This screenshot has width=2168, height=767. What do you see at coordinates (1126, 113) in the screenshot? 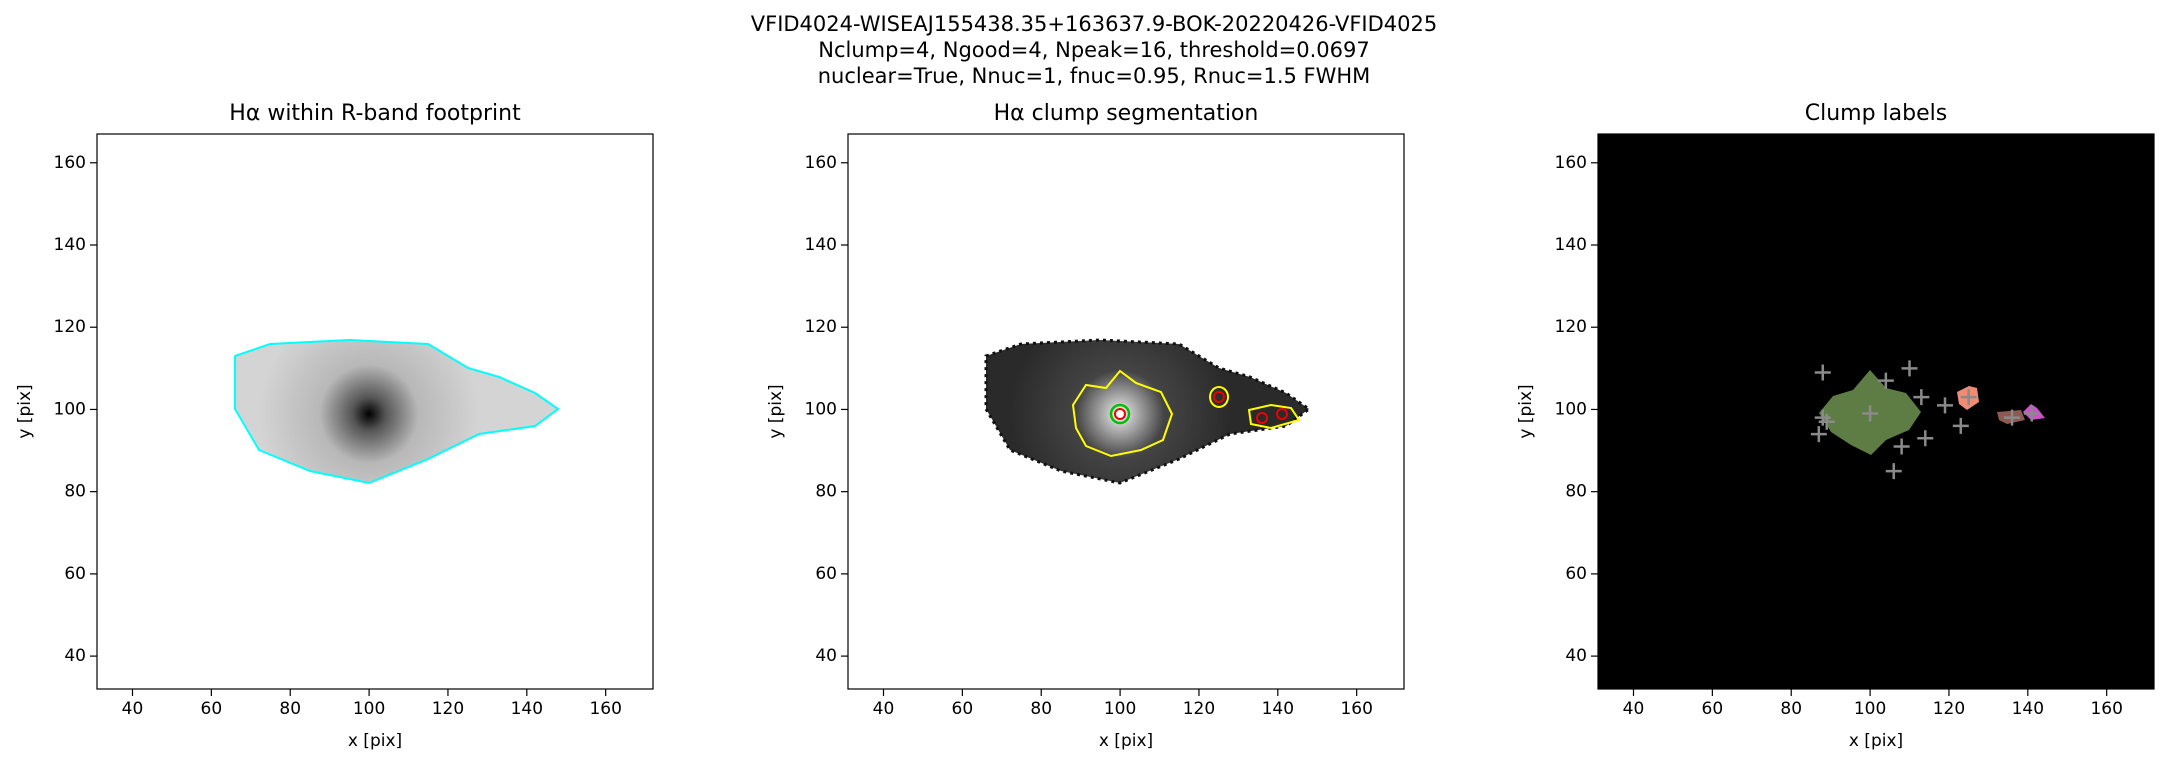
I see `axes-title: Hα clump segmentation` at bounding box center [1126, 113].